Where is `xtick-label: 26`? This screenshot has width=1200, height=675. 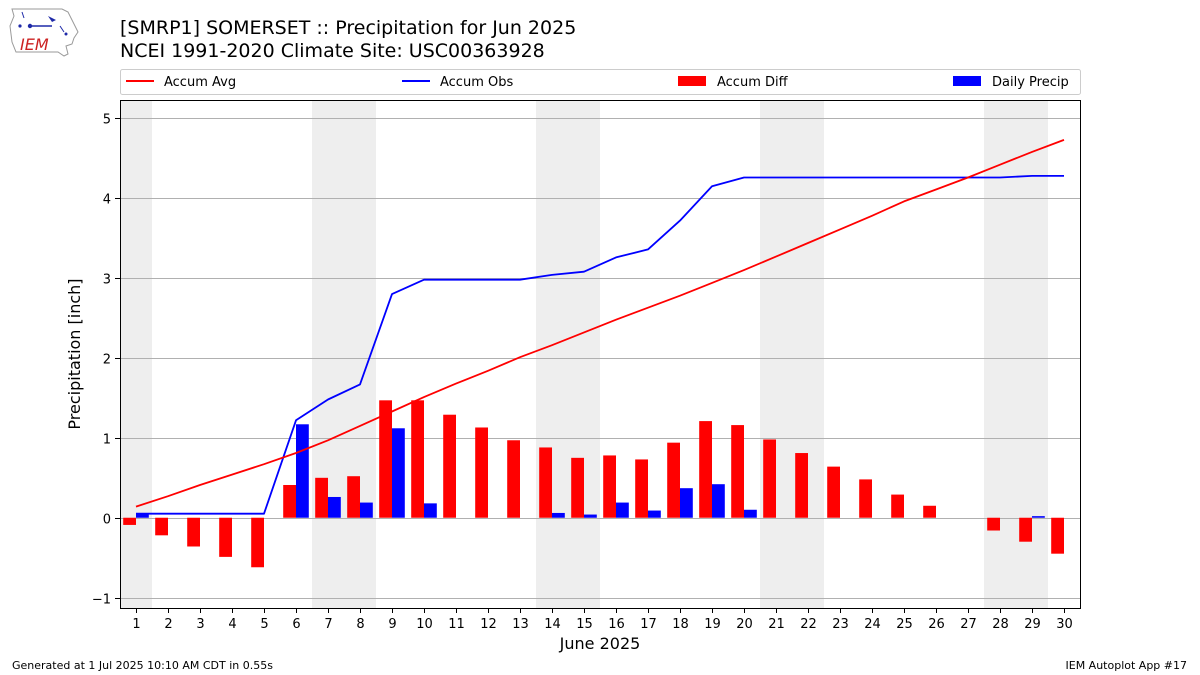 xtick-label: 26 is located at coordinates (936, 624).